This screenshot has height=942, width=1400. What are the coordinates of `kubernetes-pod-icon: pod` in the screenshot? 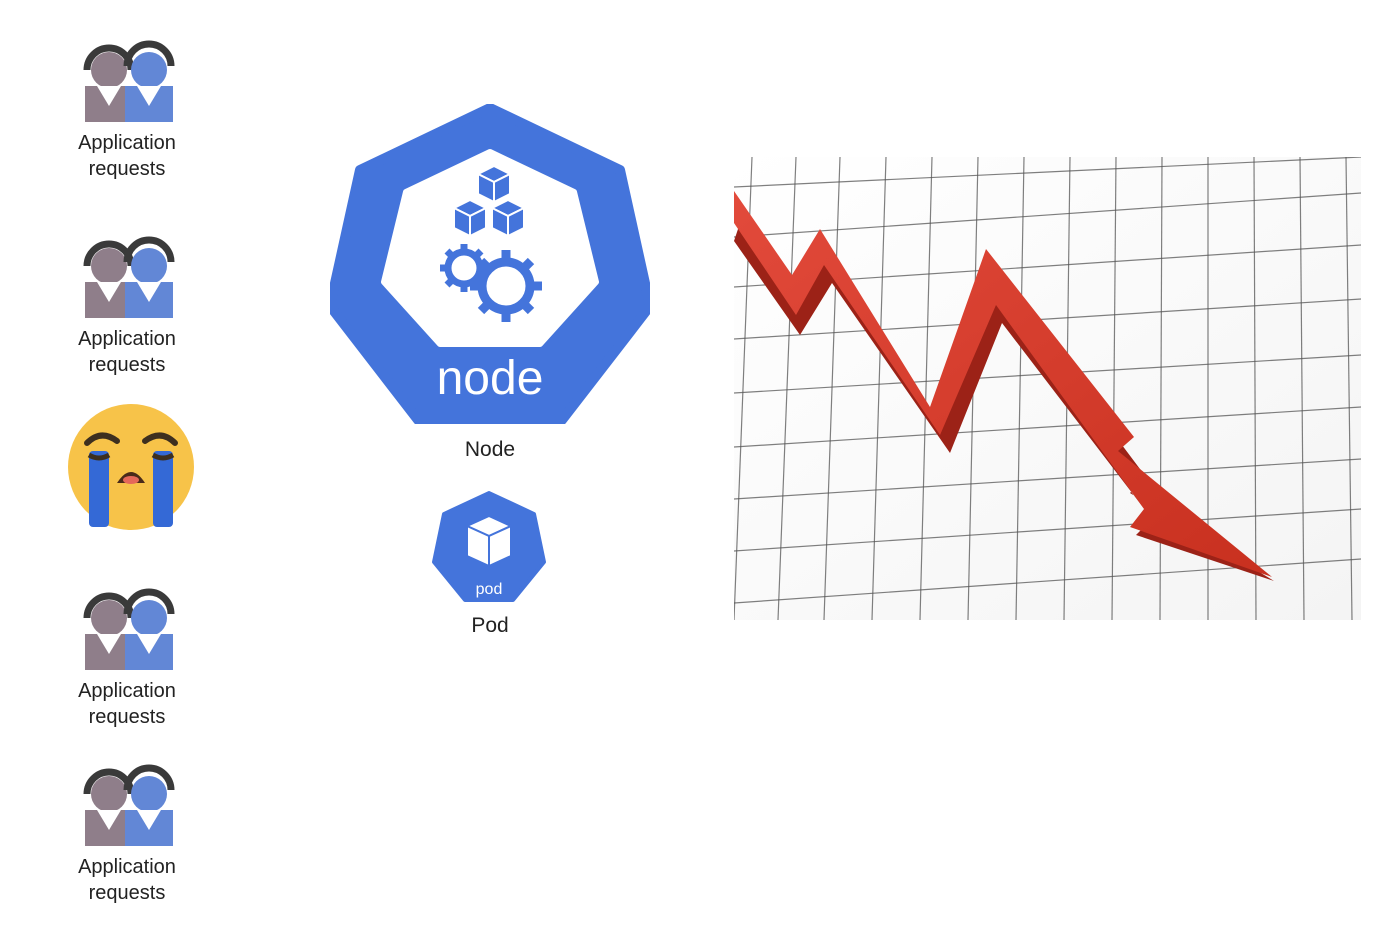 It's located at (489, 546).